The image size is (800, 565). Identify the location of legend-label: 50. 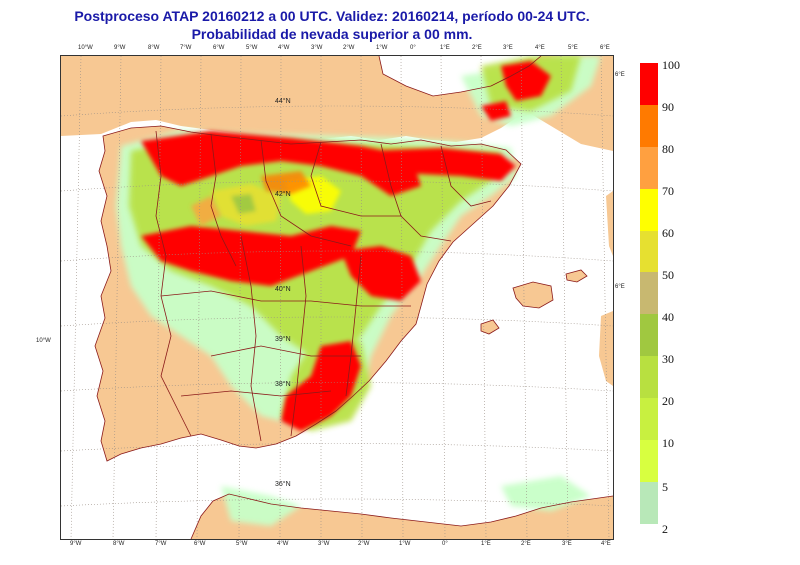
(668, 275).